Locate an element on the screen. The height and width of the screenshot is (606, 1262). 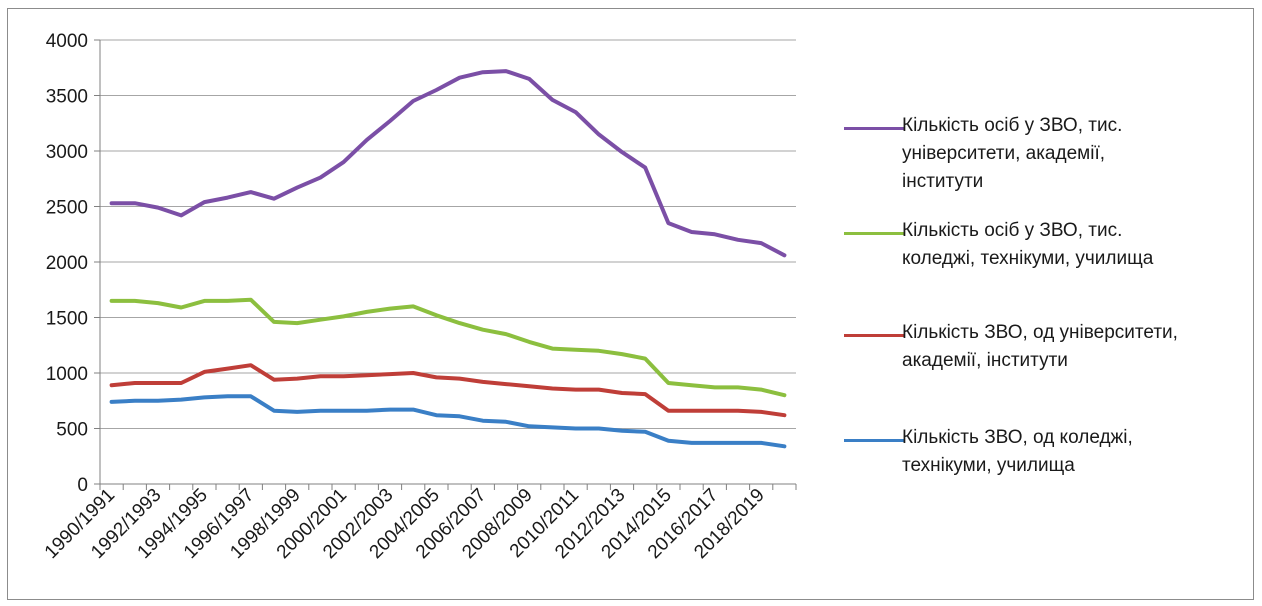
legend-label-4-line-1: Кількість ЗВО, од коледжі, is located at coordinates (1017, 437).